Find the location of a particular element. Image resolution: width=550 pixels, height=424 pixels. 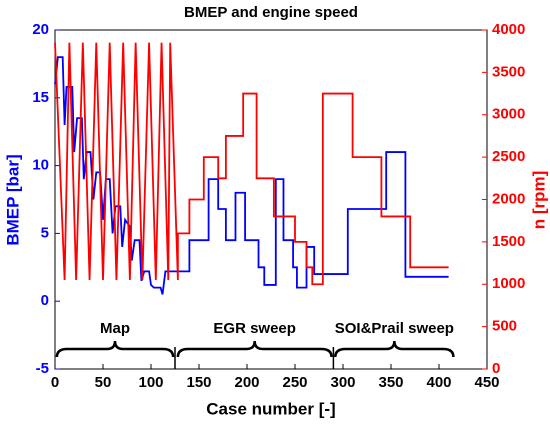

x-tick-label: 0 is located at coordinates (55, 382).